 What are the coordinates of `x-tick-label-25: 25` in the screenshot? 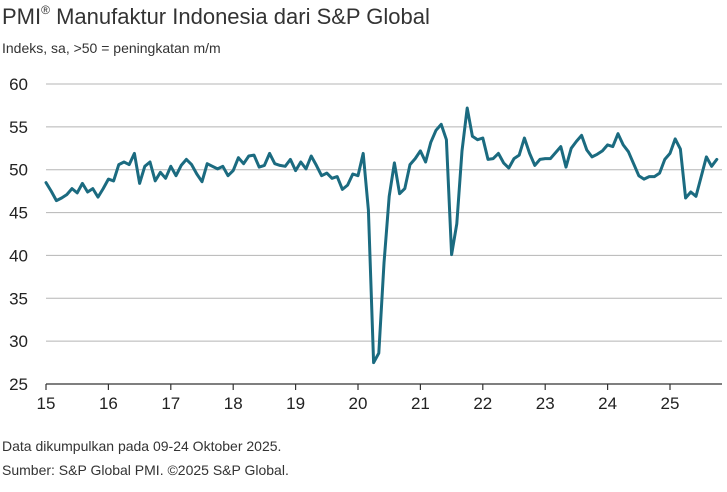 It's located at (670, 403).